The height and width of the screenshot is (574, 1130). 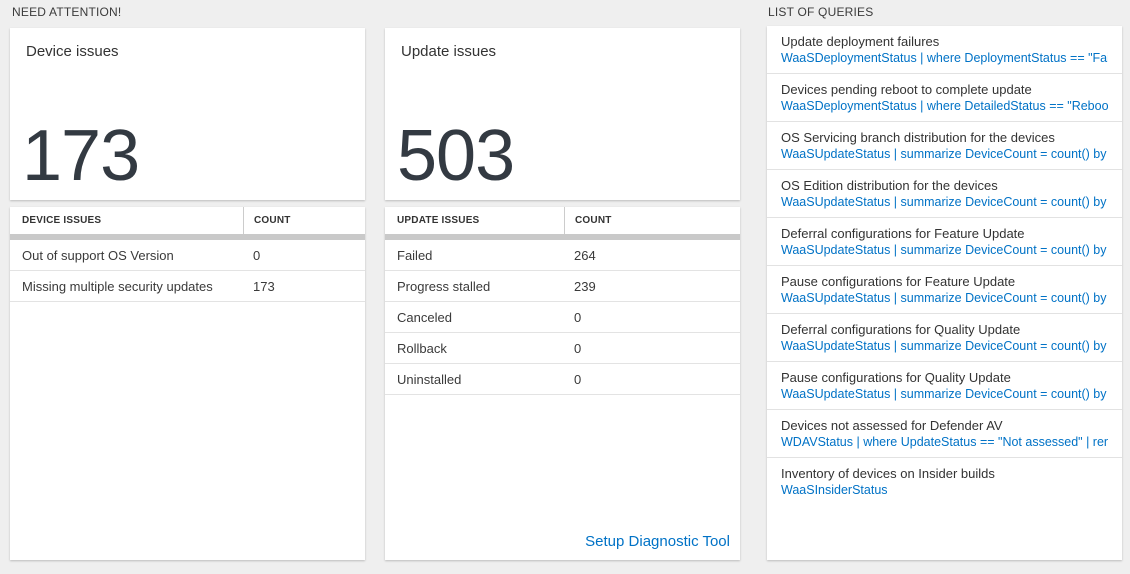 I want to click on table-row: Progress stalled 239, so click(x=562, y=286).